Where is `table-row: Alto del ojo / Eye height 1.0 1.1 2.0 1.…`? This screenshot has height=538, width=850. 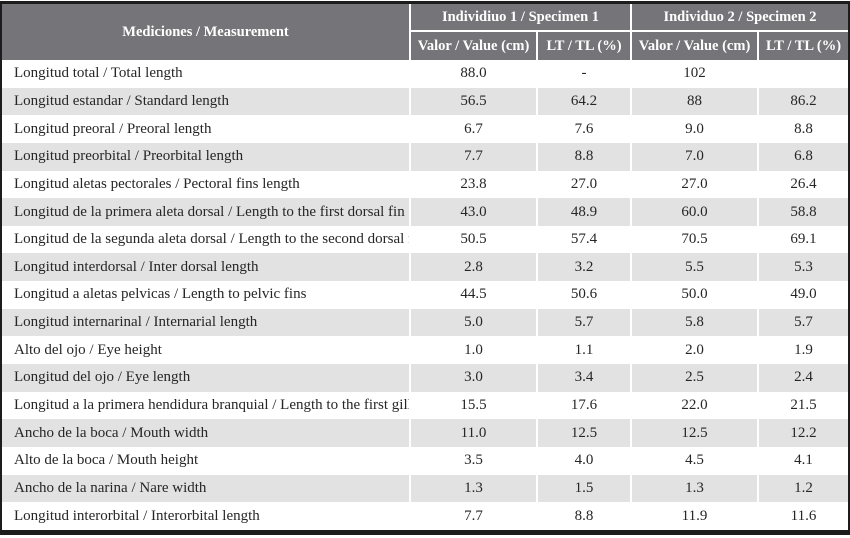
table-row: Alto del ojo / Eye height 1.0 1.1 2.0 1.… is located at coordinates (425, 350).